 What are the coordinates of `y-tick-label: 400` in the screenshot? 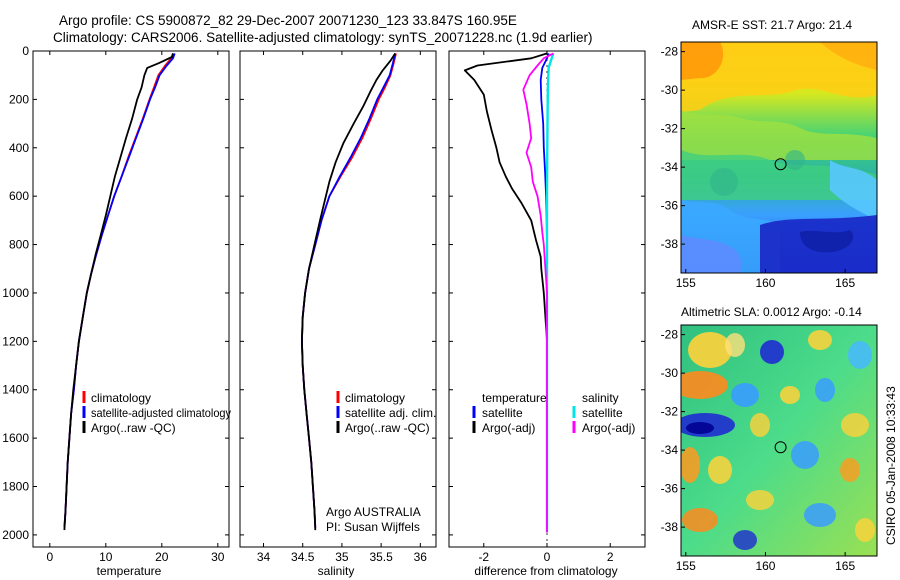 It's located at (19, 148).